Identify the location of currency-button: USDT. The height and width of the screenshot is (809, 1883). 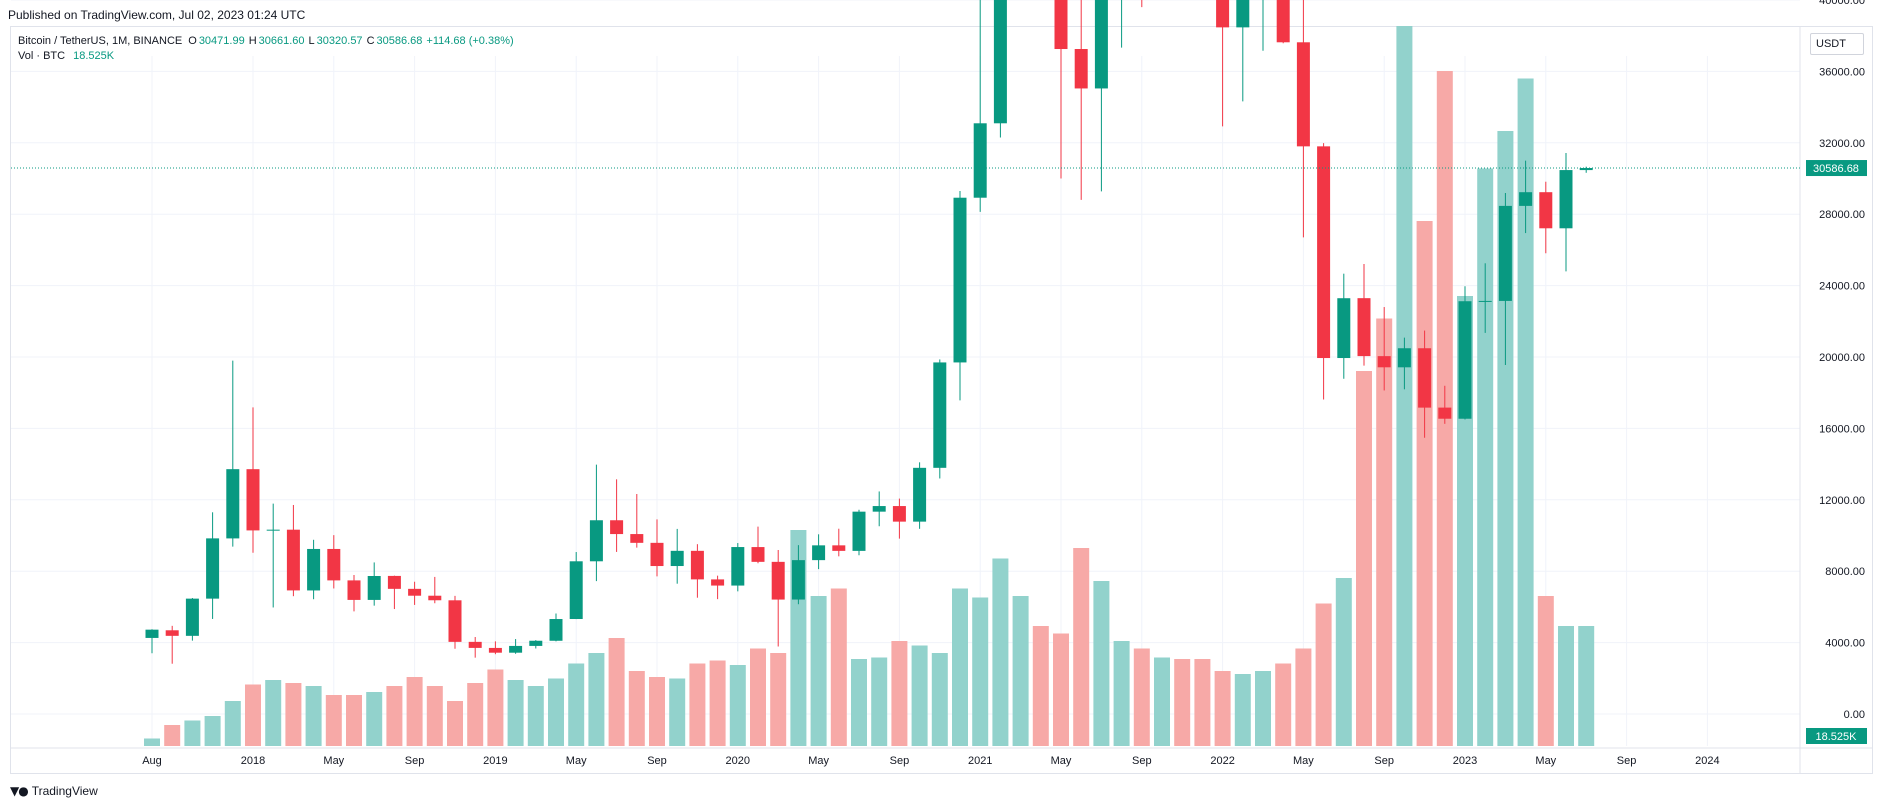
(1837, 44).